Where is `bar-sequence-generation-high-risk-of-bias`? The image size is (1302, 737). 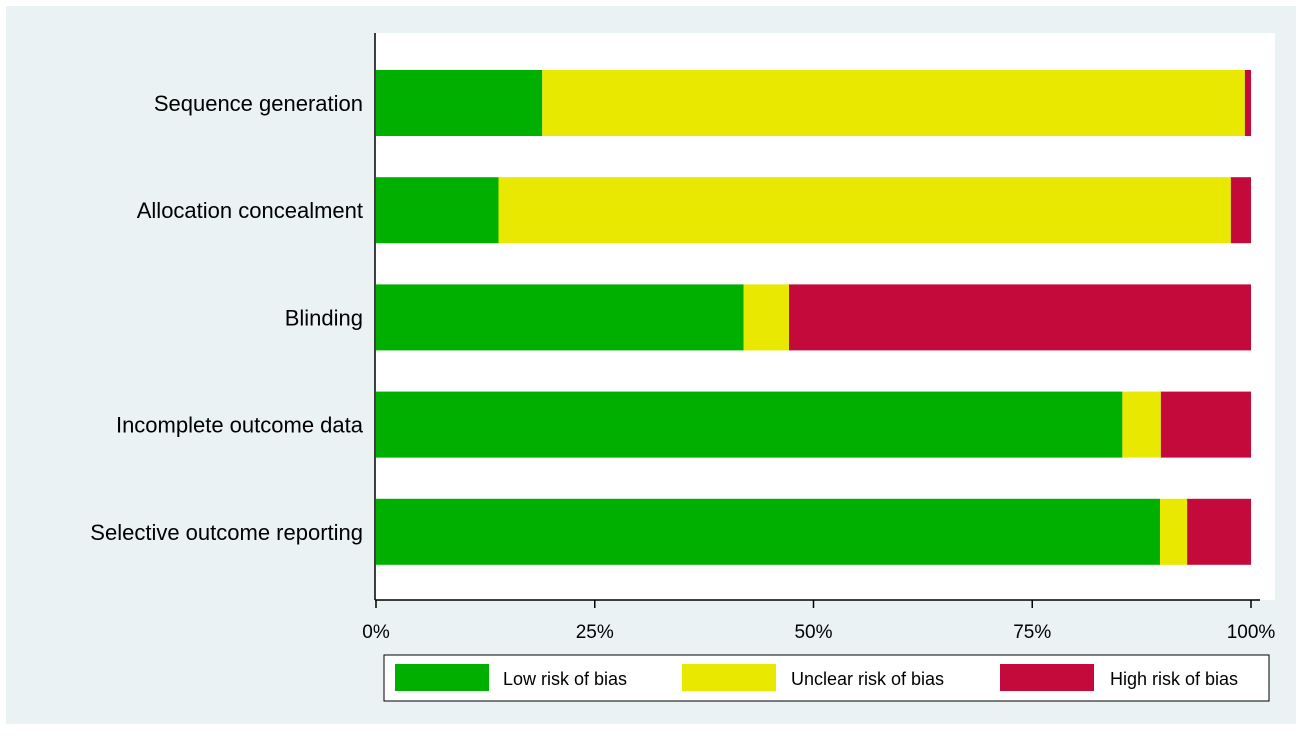 bar-sequence-generation-high-risk-of-bias is located at coordinates (1248, 103).